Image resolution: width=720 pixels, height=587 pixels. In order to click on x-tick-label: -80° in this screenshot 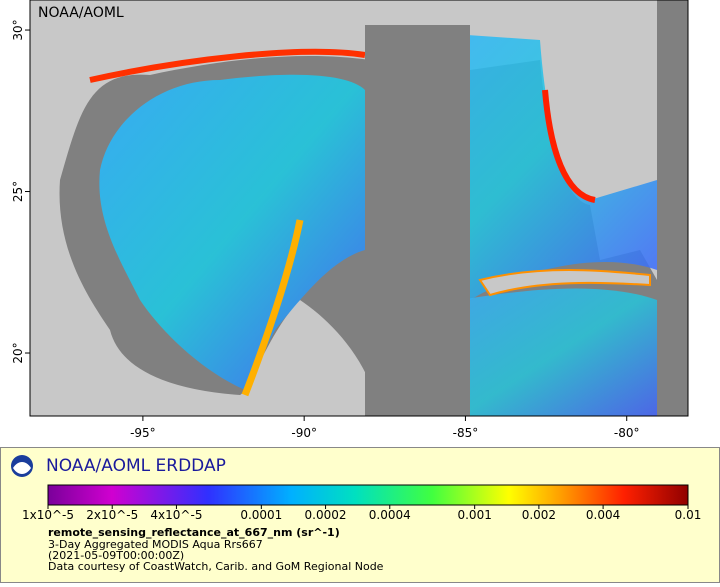, I will do `click(627, 433)`.